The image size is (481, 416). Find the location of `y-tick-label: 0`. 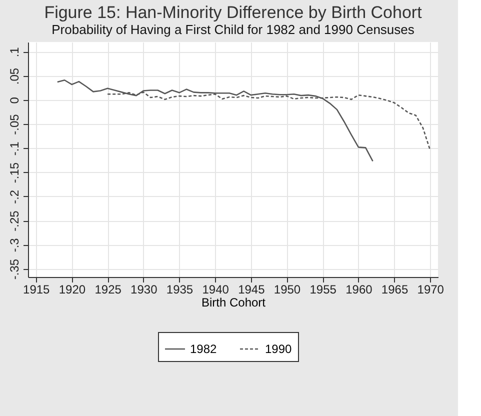

y-tick-label: 0 is located at coordinates (15, 100).